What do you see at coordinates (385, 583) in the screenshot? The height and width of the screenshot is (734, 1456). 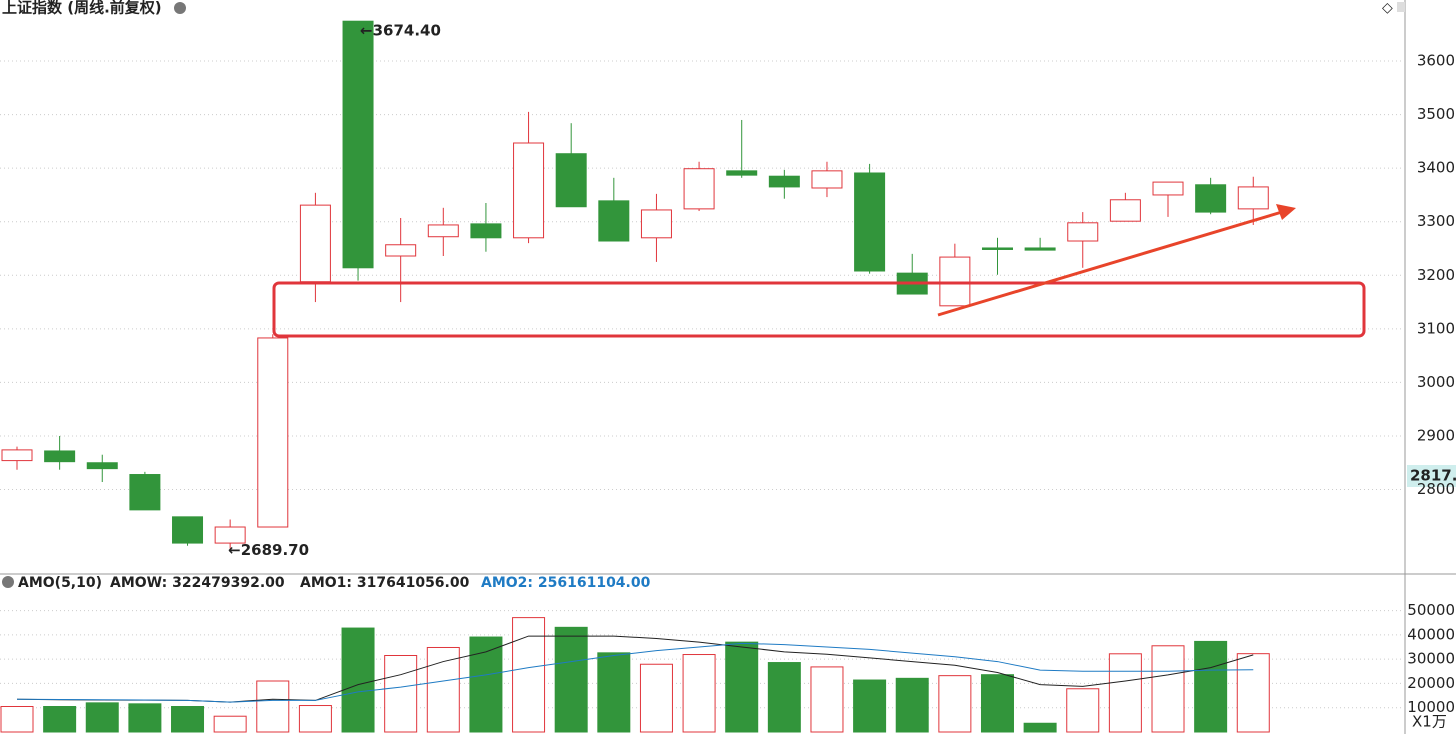 I see `indicator-value: AMO1: 317641056.00` at bounding box center [385, 583].